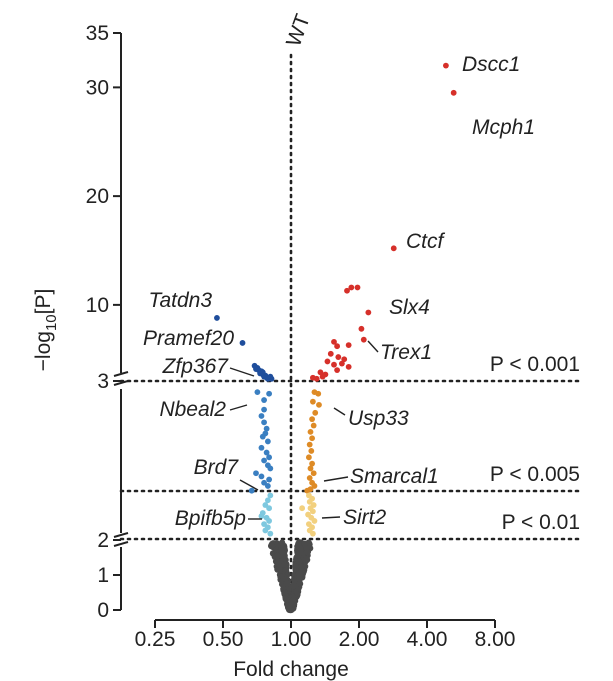  Describe the element at coordinates (409, 307) in the screenshot. I see `gene-label-slx4: Slx4` at that location.